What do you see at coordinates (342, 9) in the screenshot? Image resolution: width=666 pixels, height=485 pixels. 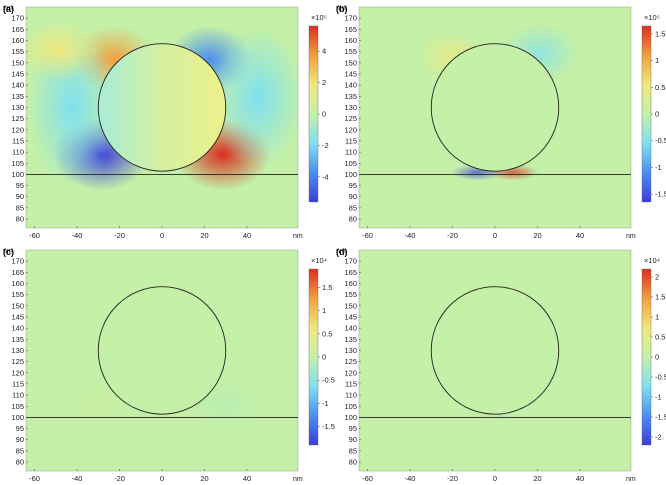 I see `panel-label: (b)` at bounding box center [342, 9].